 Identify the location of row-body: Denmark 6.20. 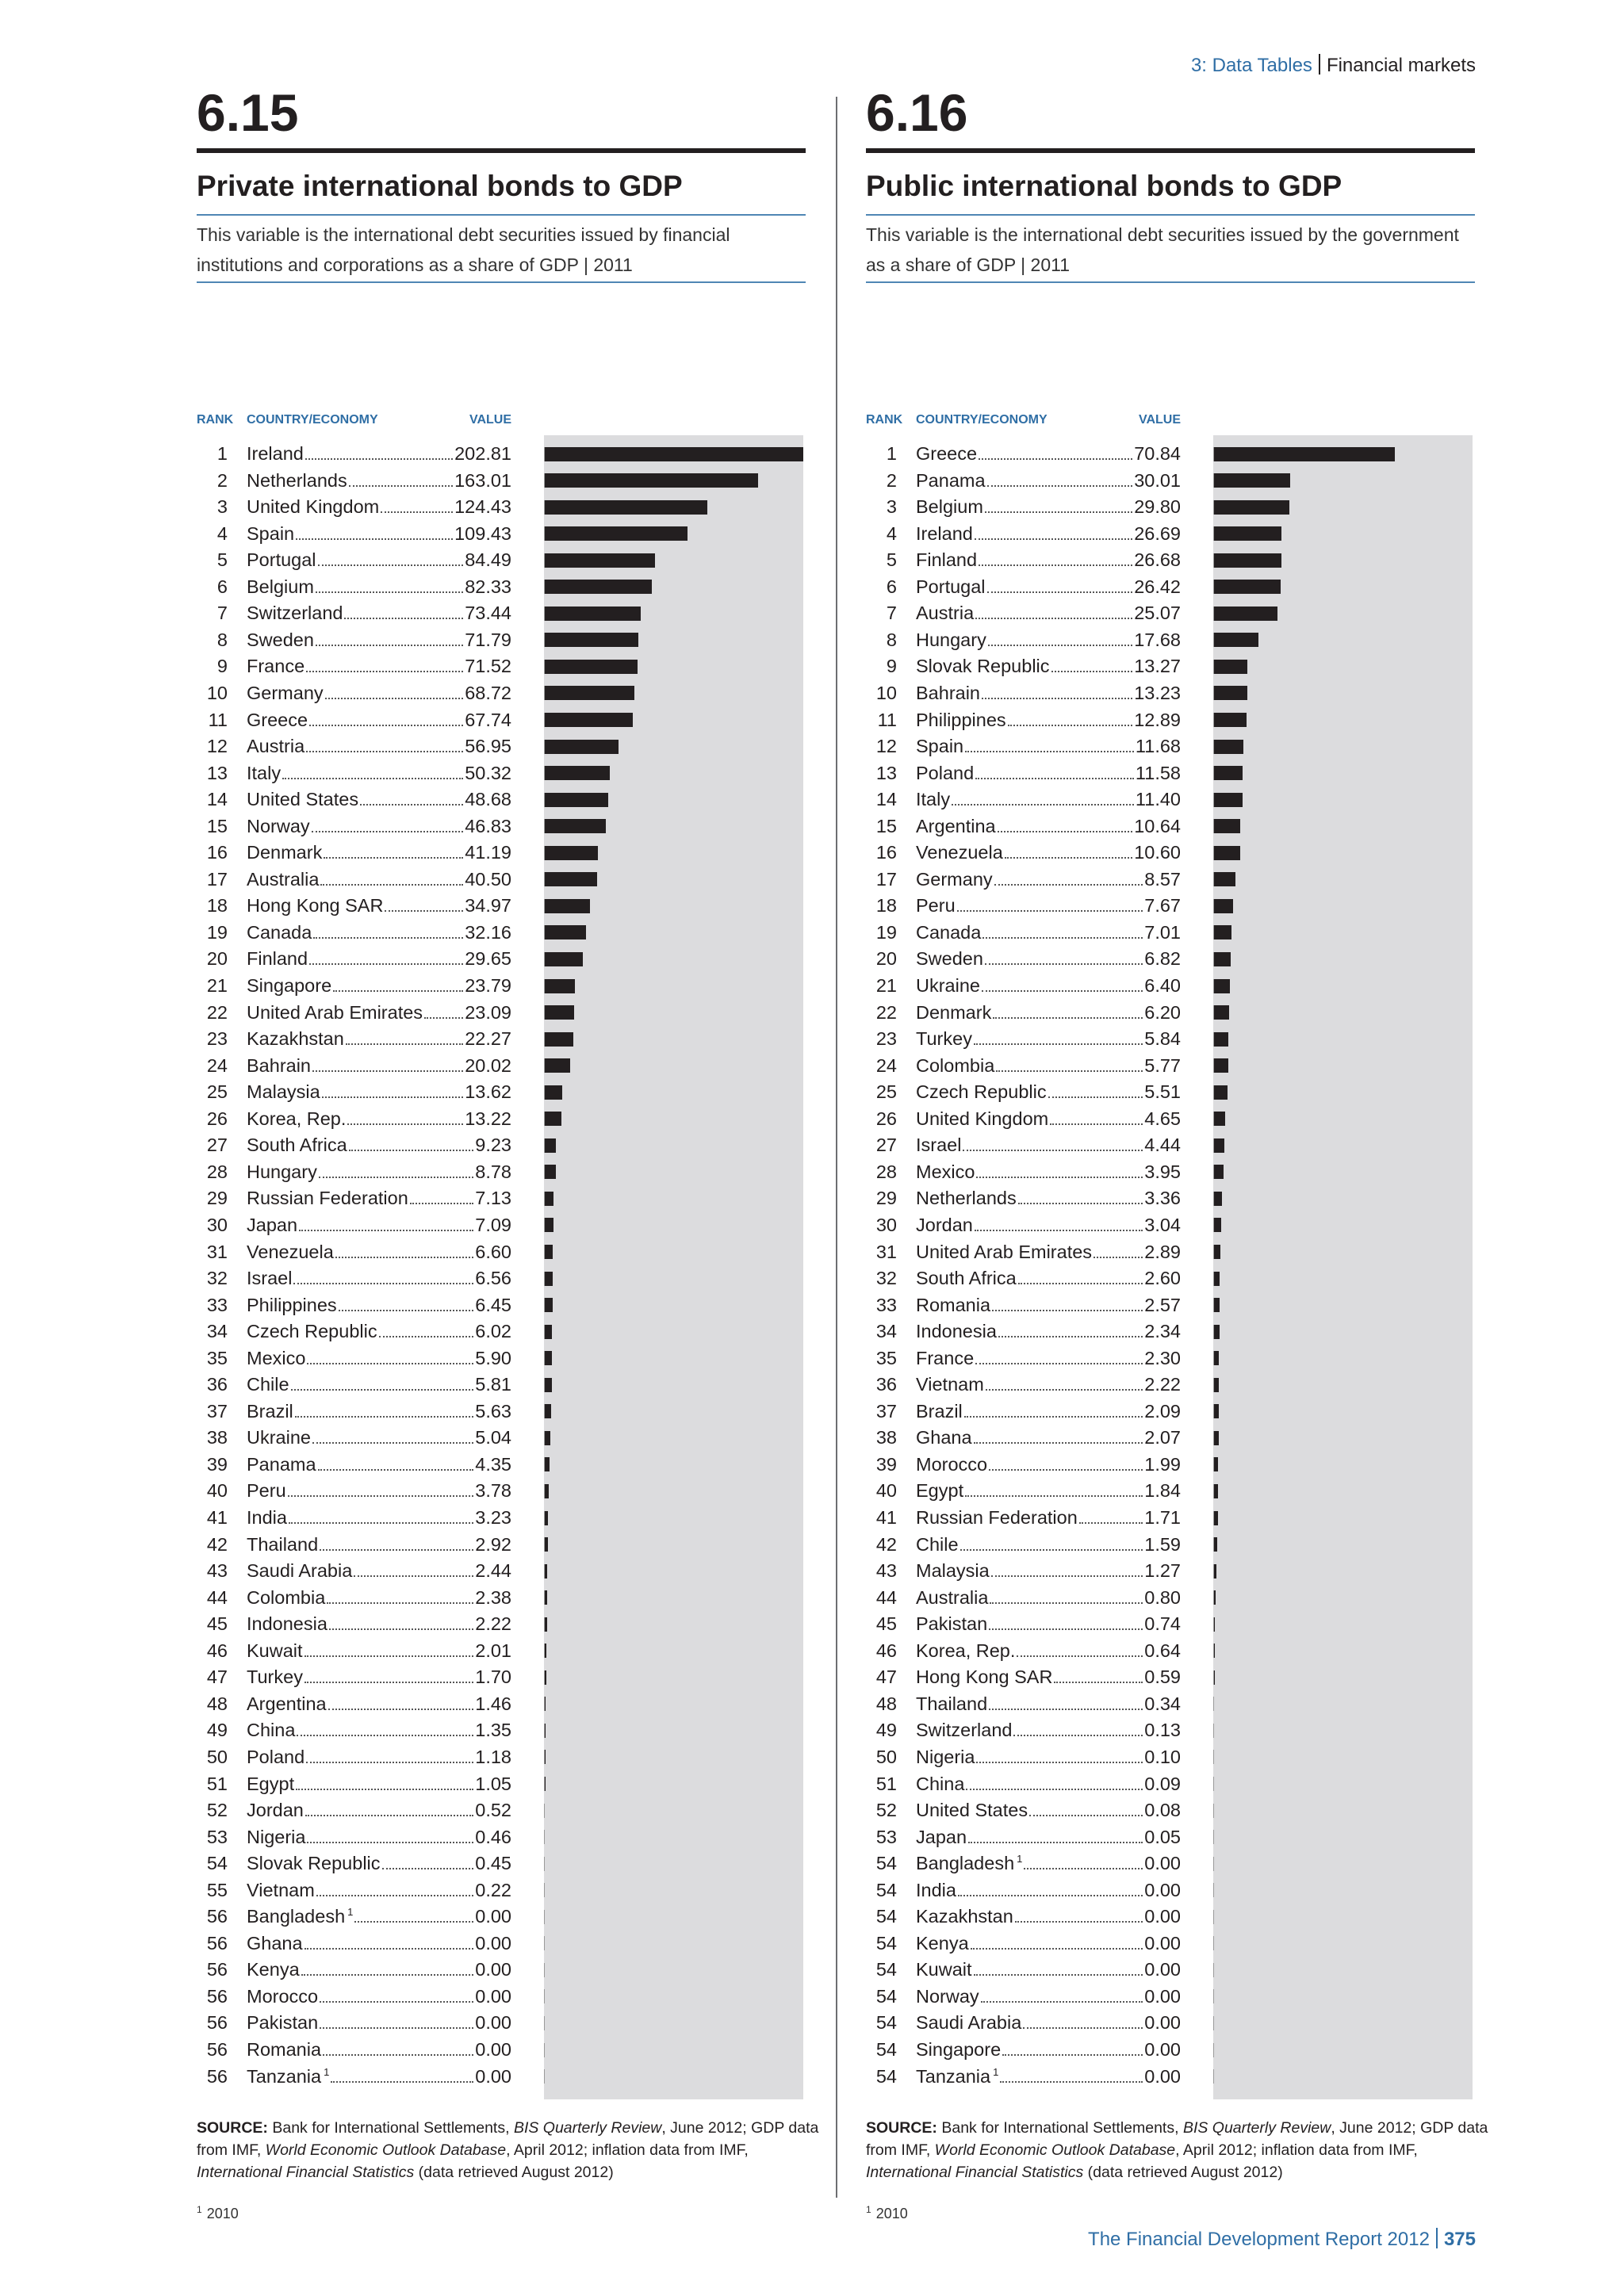
(1048, 1013).